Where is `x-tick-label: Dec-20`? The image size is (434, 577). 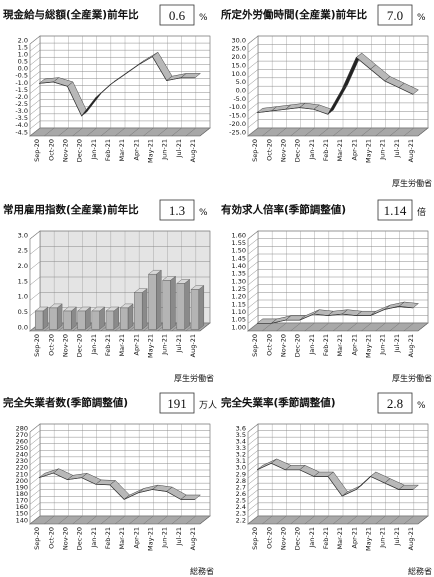
x-tick-label: Dec-20 is located at coordinates (80, 538).